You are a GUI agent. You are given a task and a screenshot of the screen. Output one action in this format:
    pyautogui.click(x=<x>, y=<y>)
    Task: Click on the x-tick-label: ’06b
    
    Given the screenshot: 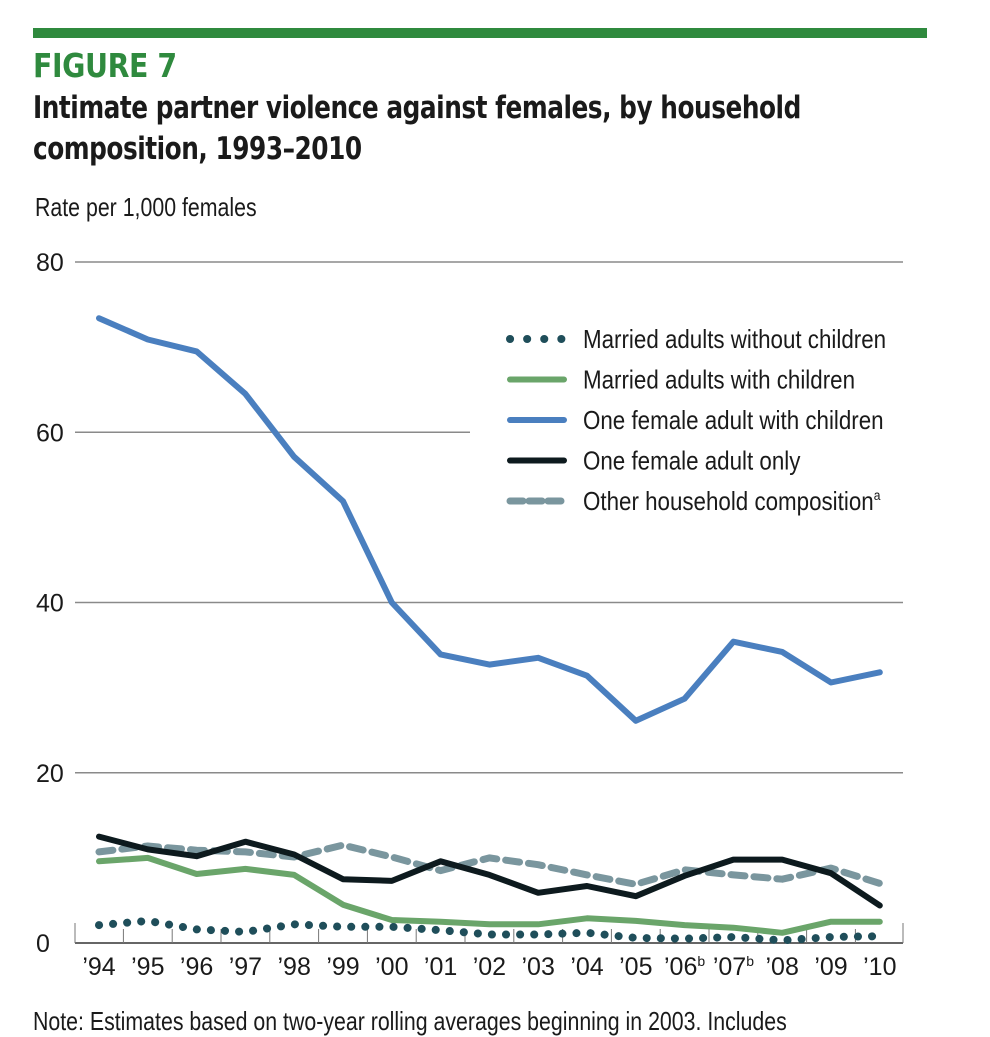 What is the action you would take?
    pyautogui.click(x=684, y=967)
    